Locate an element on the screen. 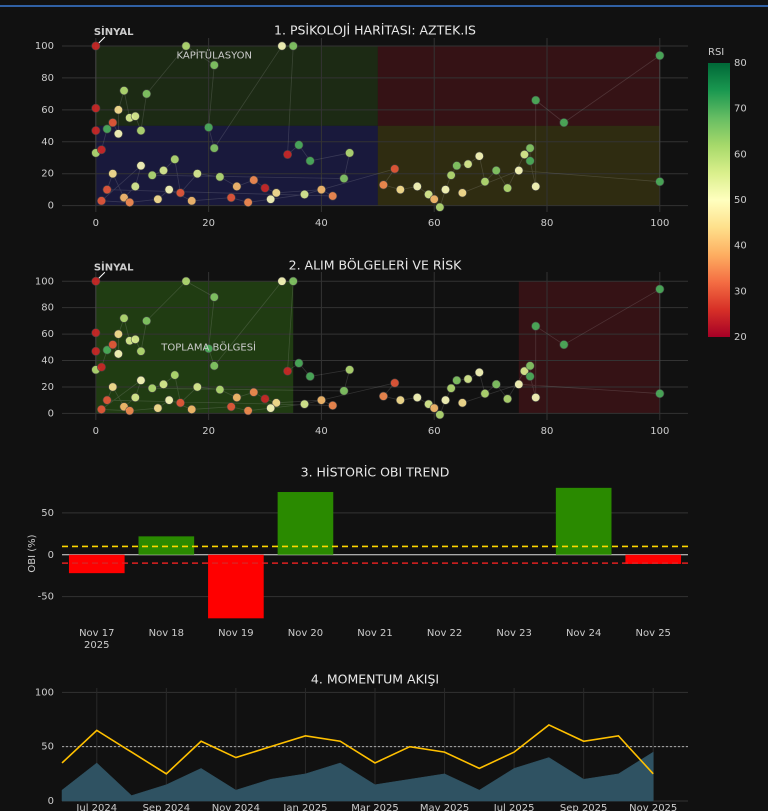 Image resolution: width=768 pixels, height=811 pixels. x-tick-label: 20 is located at coordinates (208, 223).